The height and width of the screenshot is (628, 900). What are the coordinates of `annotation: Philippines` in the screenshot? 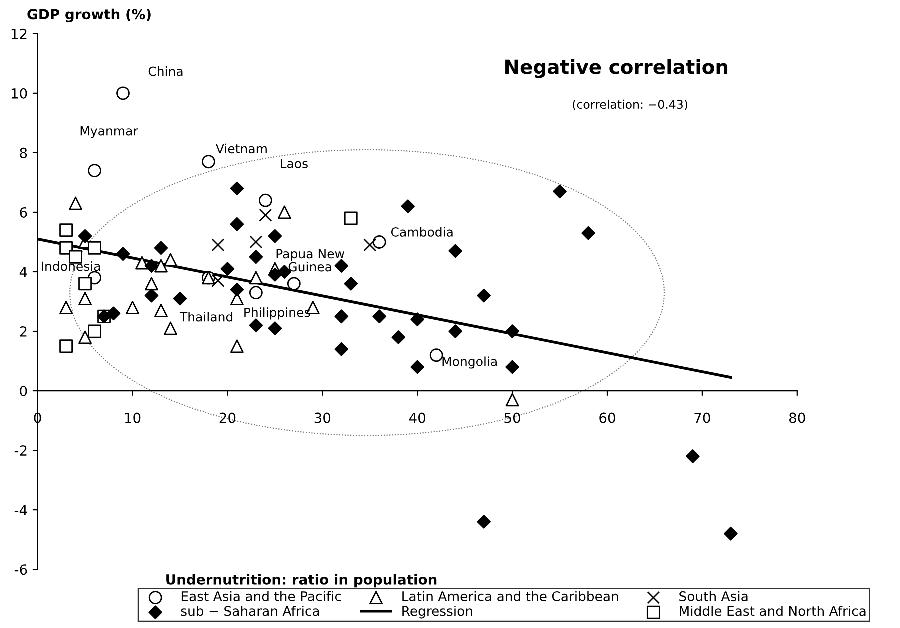 It's located at (277, 314).